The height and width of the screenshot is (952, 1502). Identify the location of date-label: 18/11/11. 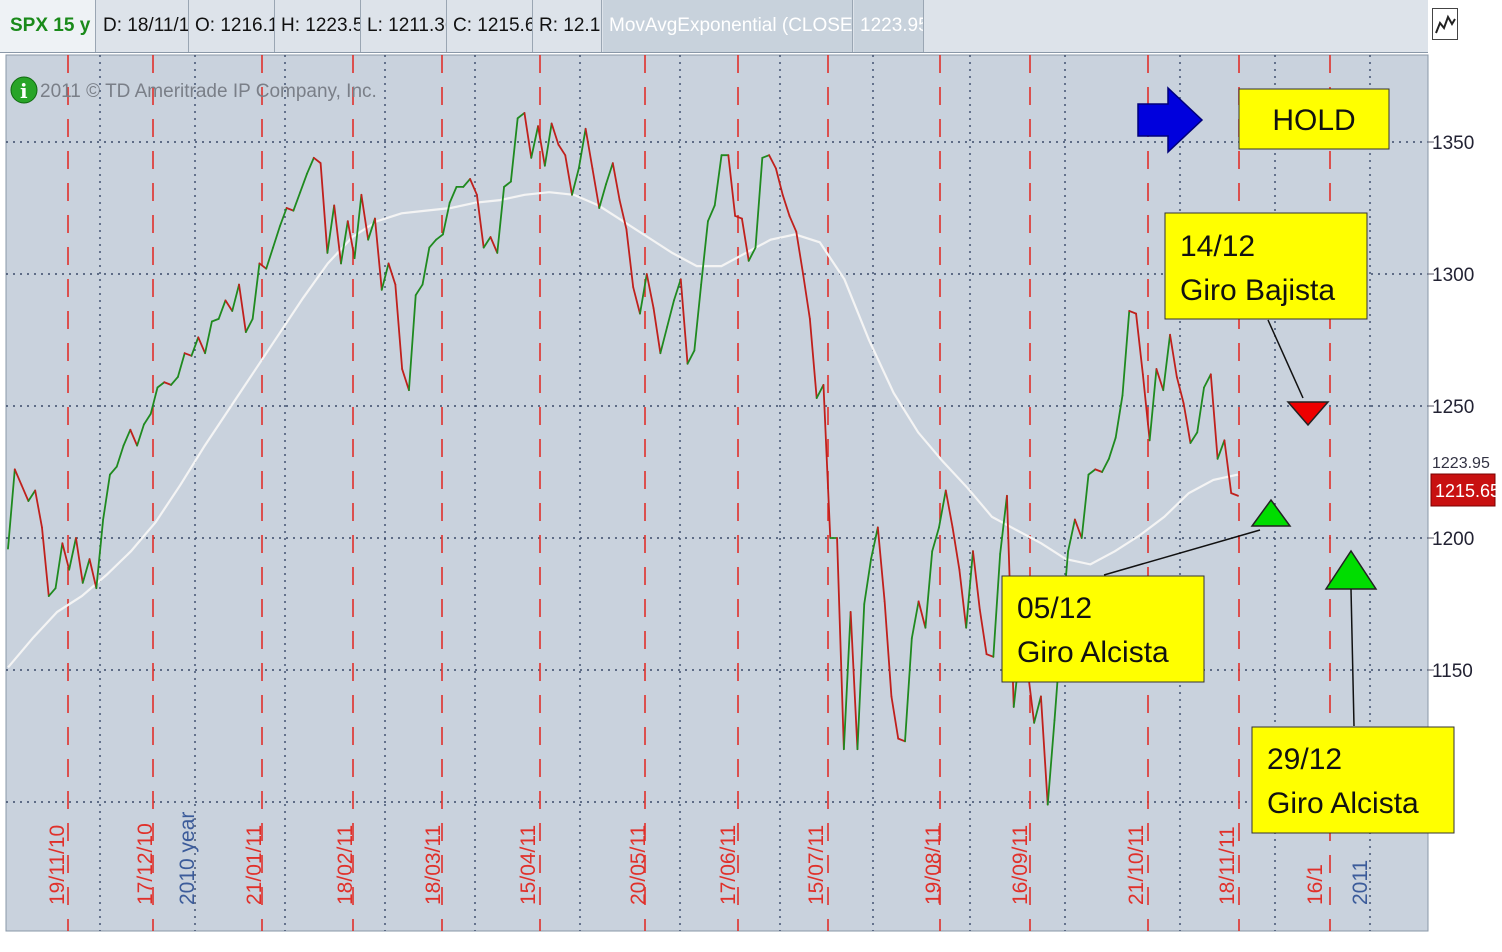
(1227, 865).